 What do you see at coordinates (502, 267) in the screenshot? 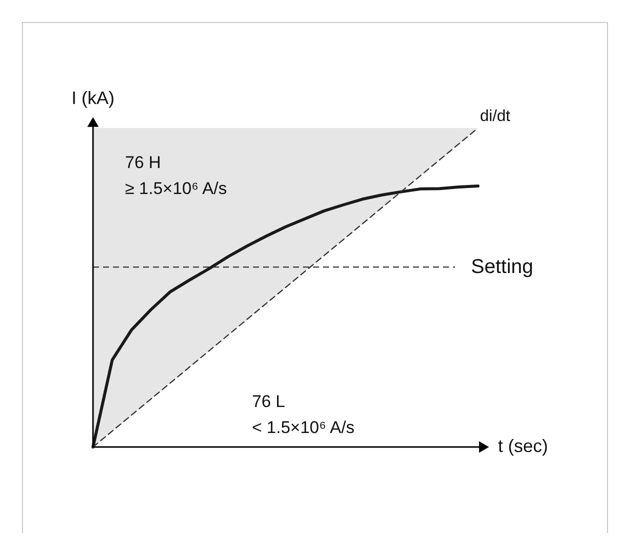
I see `ref-line-label: Setting` at bounding box center [502, 267].